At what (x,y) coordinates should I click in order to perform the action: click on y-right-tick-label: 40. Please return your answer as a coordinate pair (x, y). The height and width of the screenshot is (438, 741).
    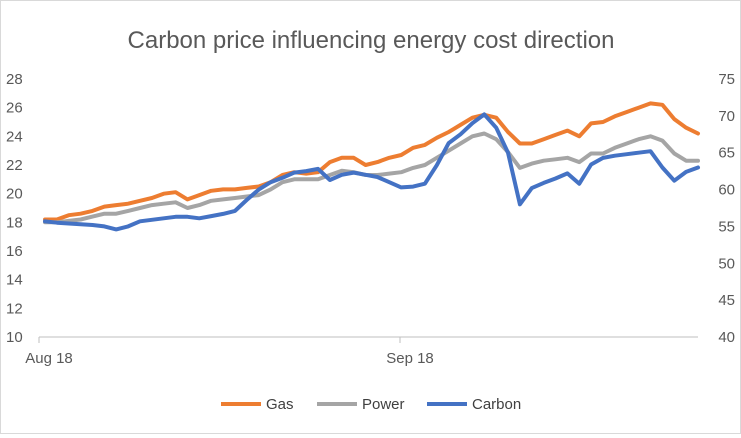
    Looking at the image, I should click on (726, 337).